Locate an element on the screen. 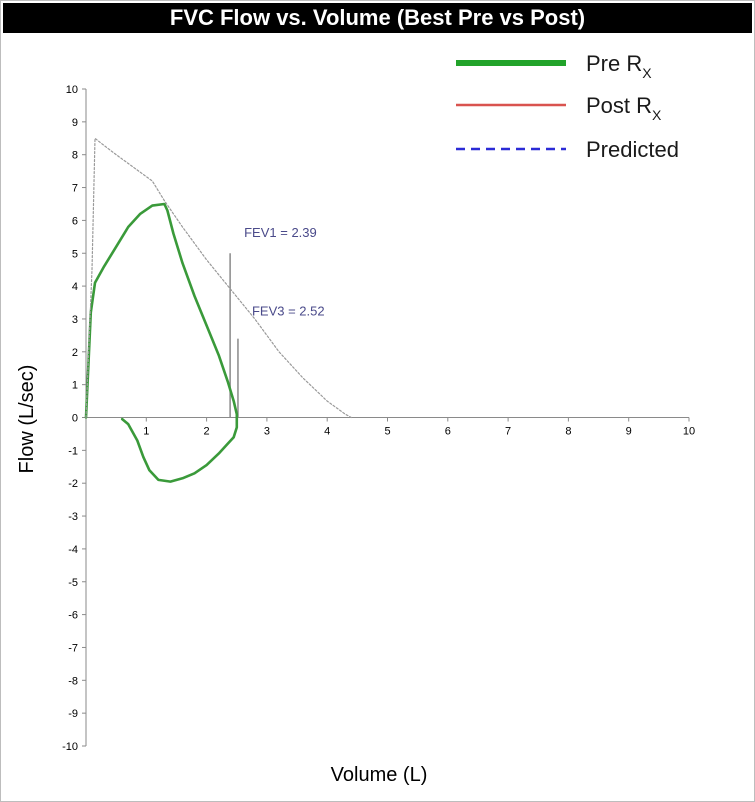  legend-label-predicted: Predicted is located at coordinates (632, 149).